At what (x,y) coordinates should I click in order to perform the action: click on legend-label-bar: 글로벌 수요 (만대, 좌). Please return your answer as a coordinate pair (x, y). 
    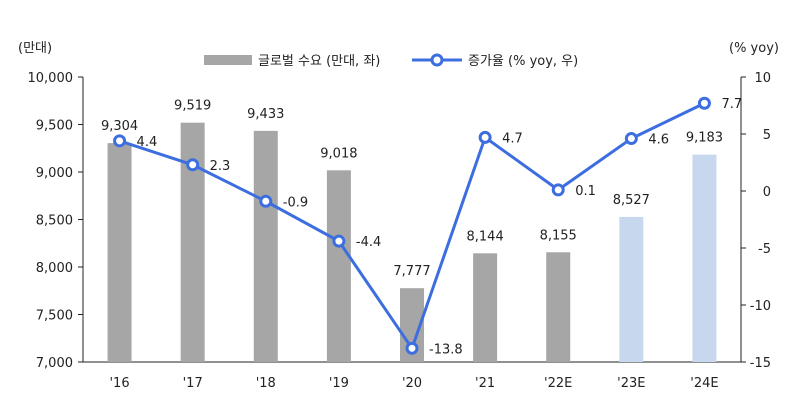
    Looking at the image, I should click on (319, 61).